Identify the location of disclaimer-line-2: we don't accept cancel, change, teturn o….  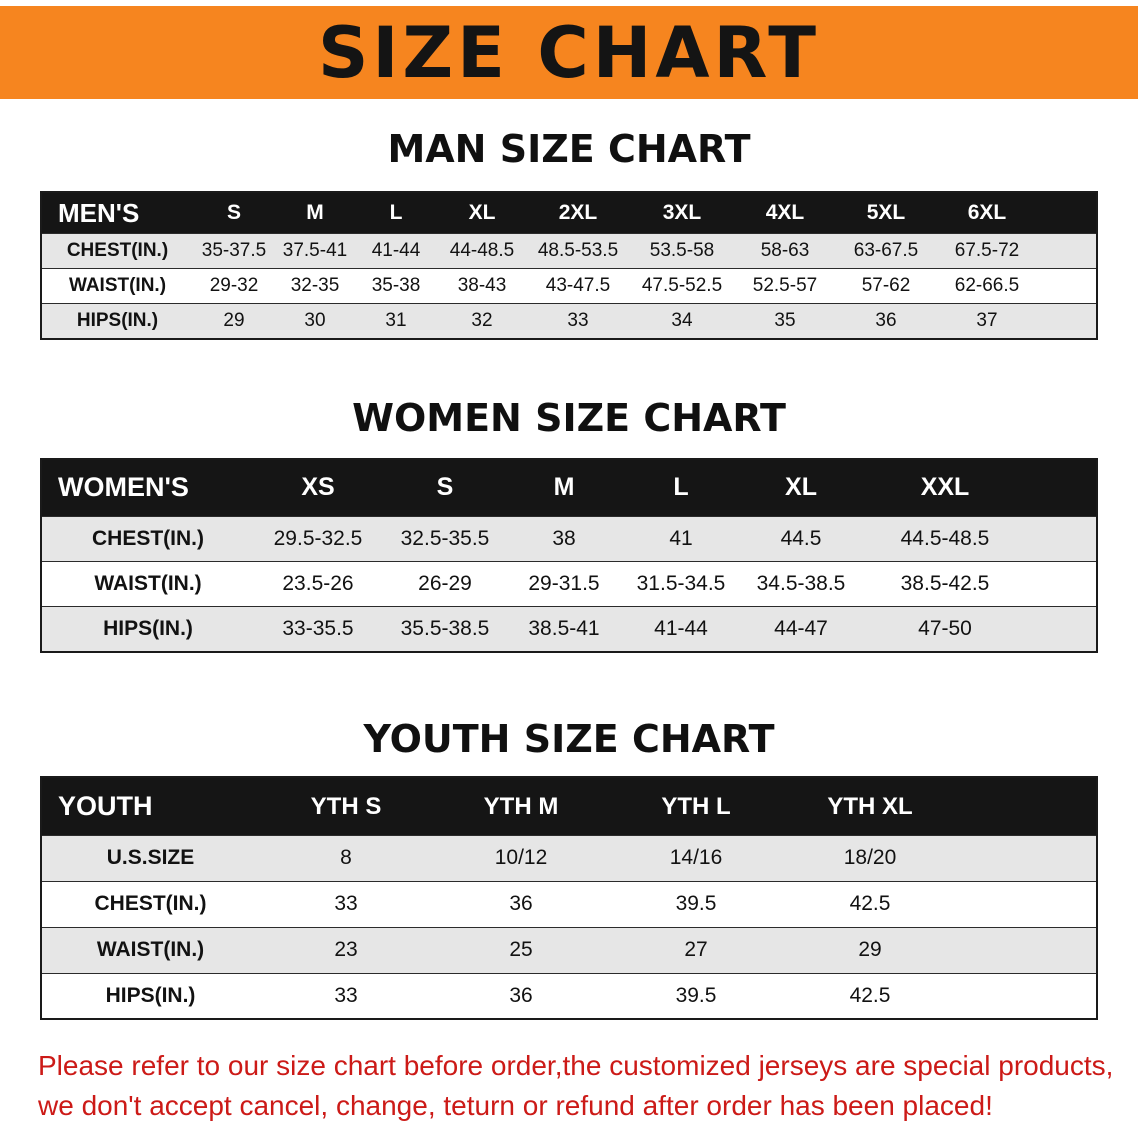
(515, 1106).